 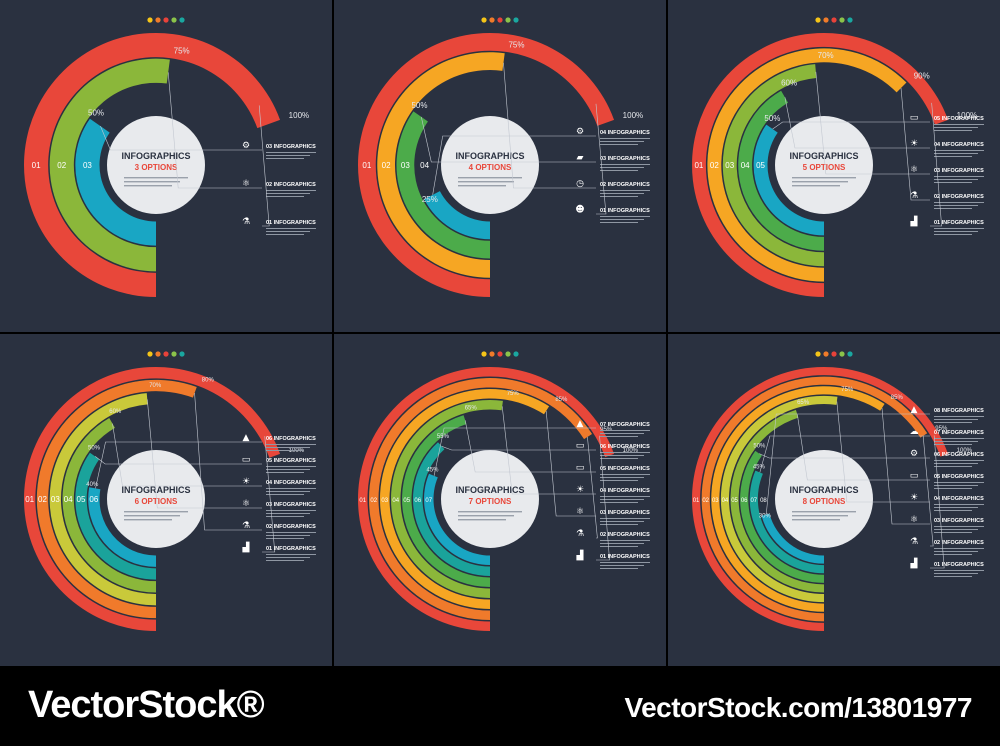 What do you see at coordinates (580, 424) in the screenshot?
I see `rocket-icon: ▲` at bounding box center [580, 424].